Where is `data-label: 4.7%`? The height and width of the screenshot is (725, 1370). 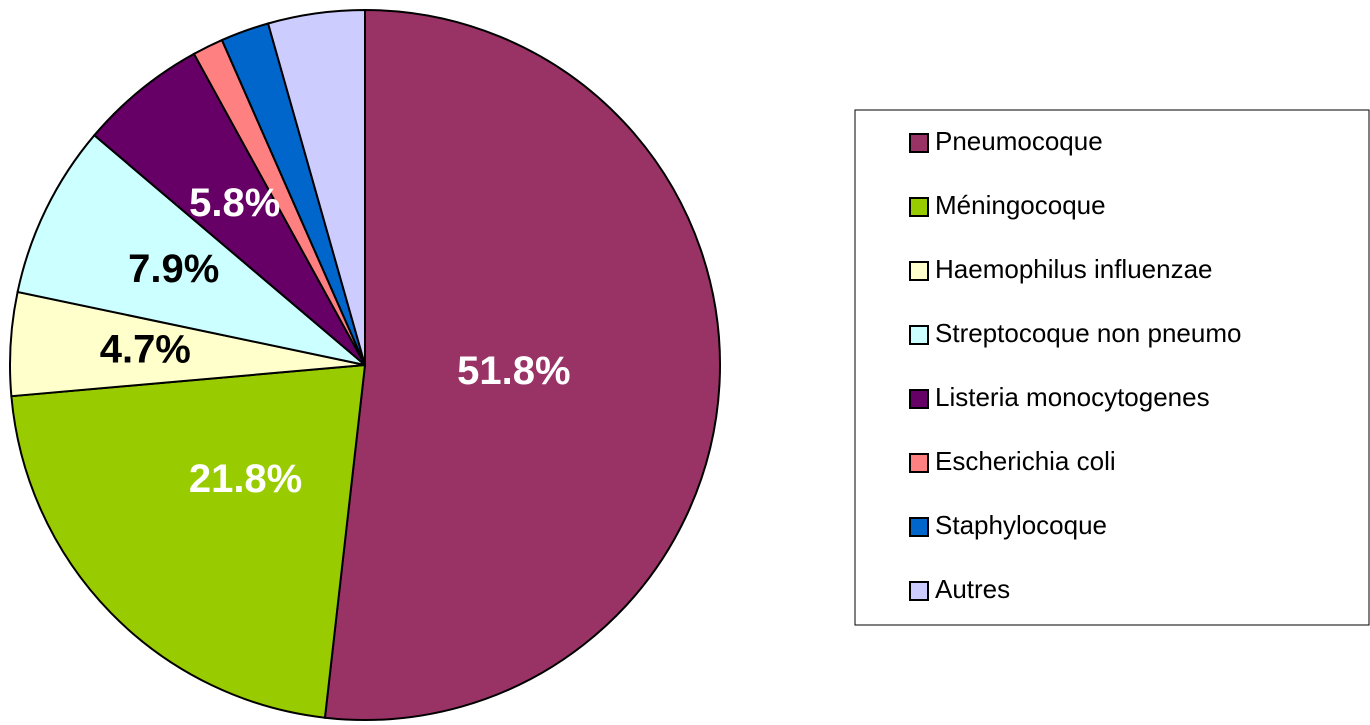 data-label: 4.7% is located at coordinates (145, 349).